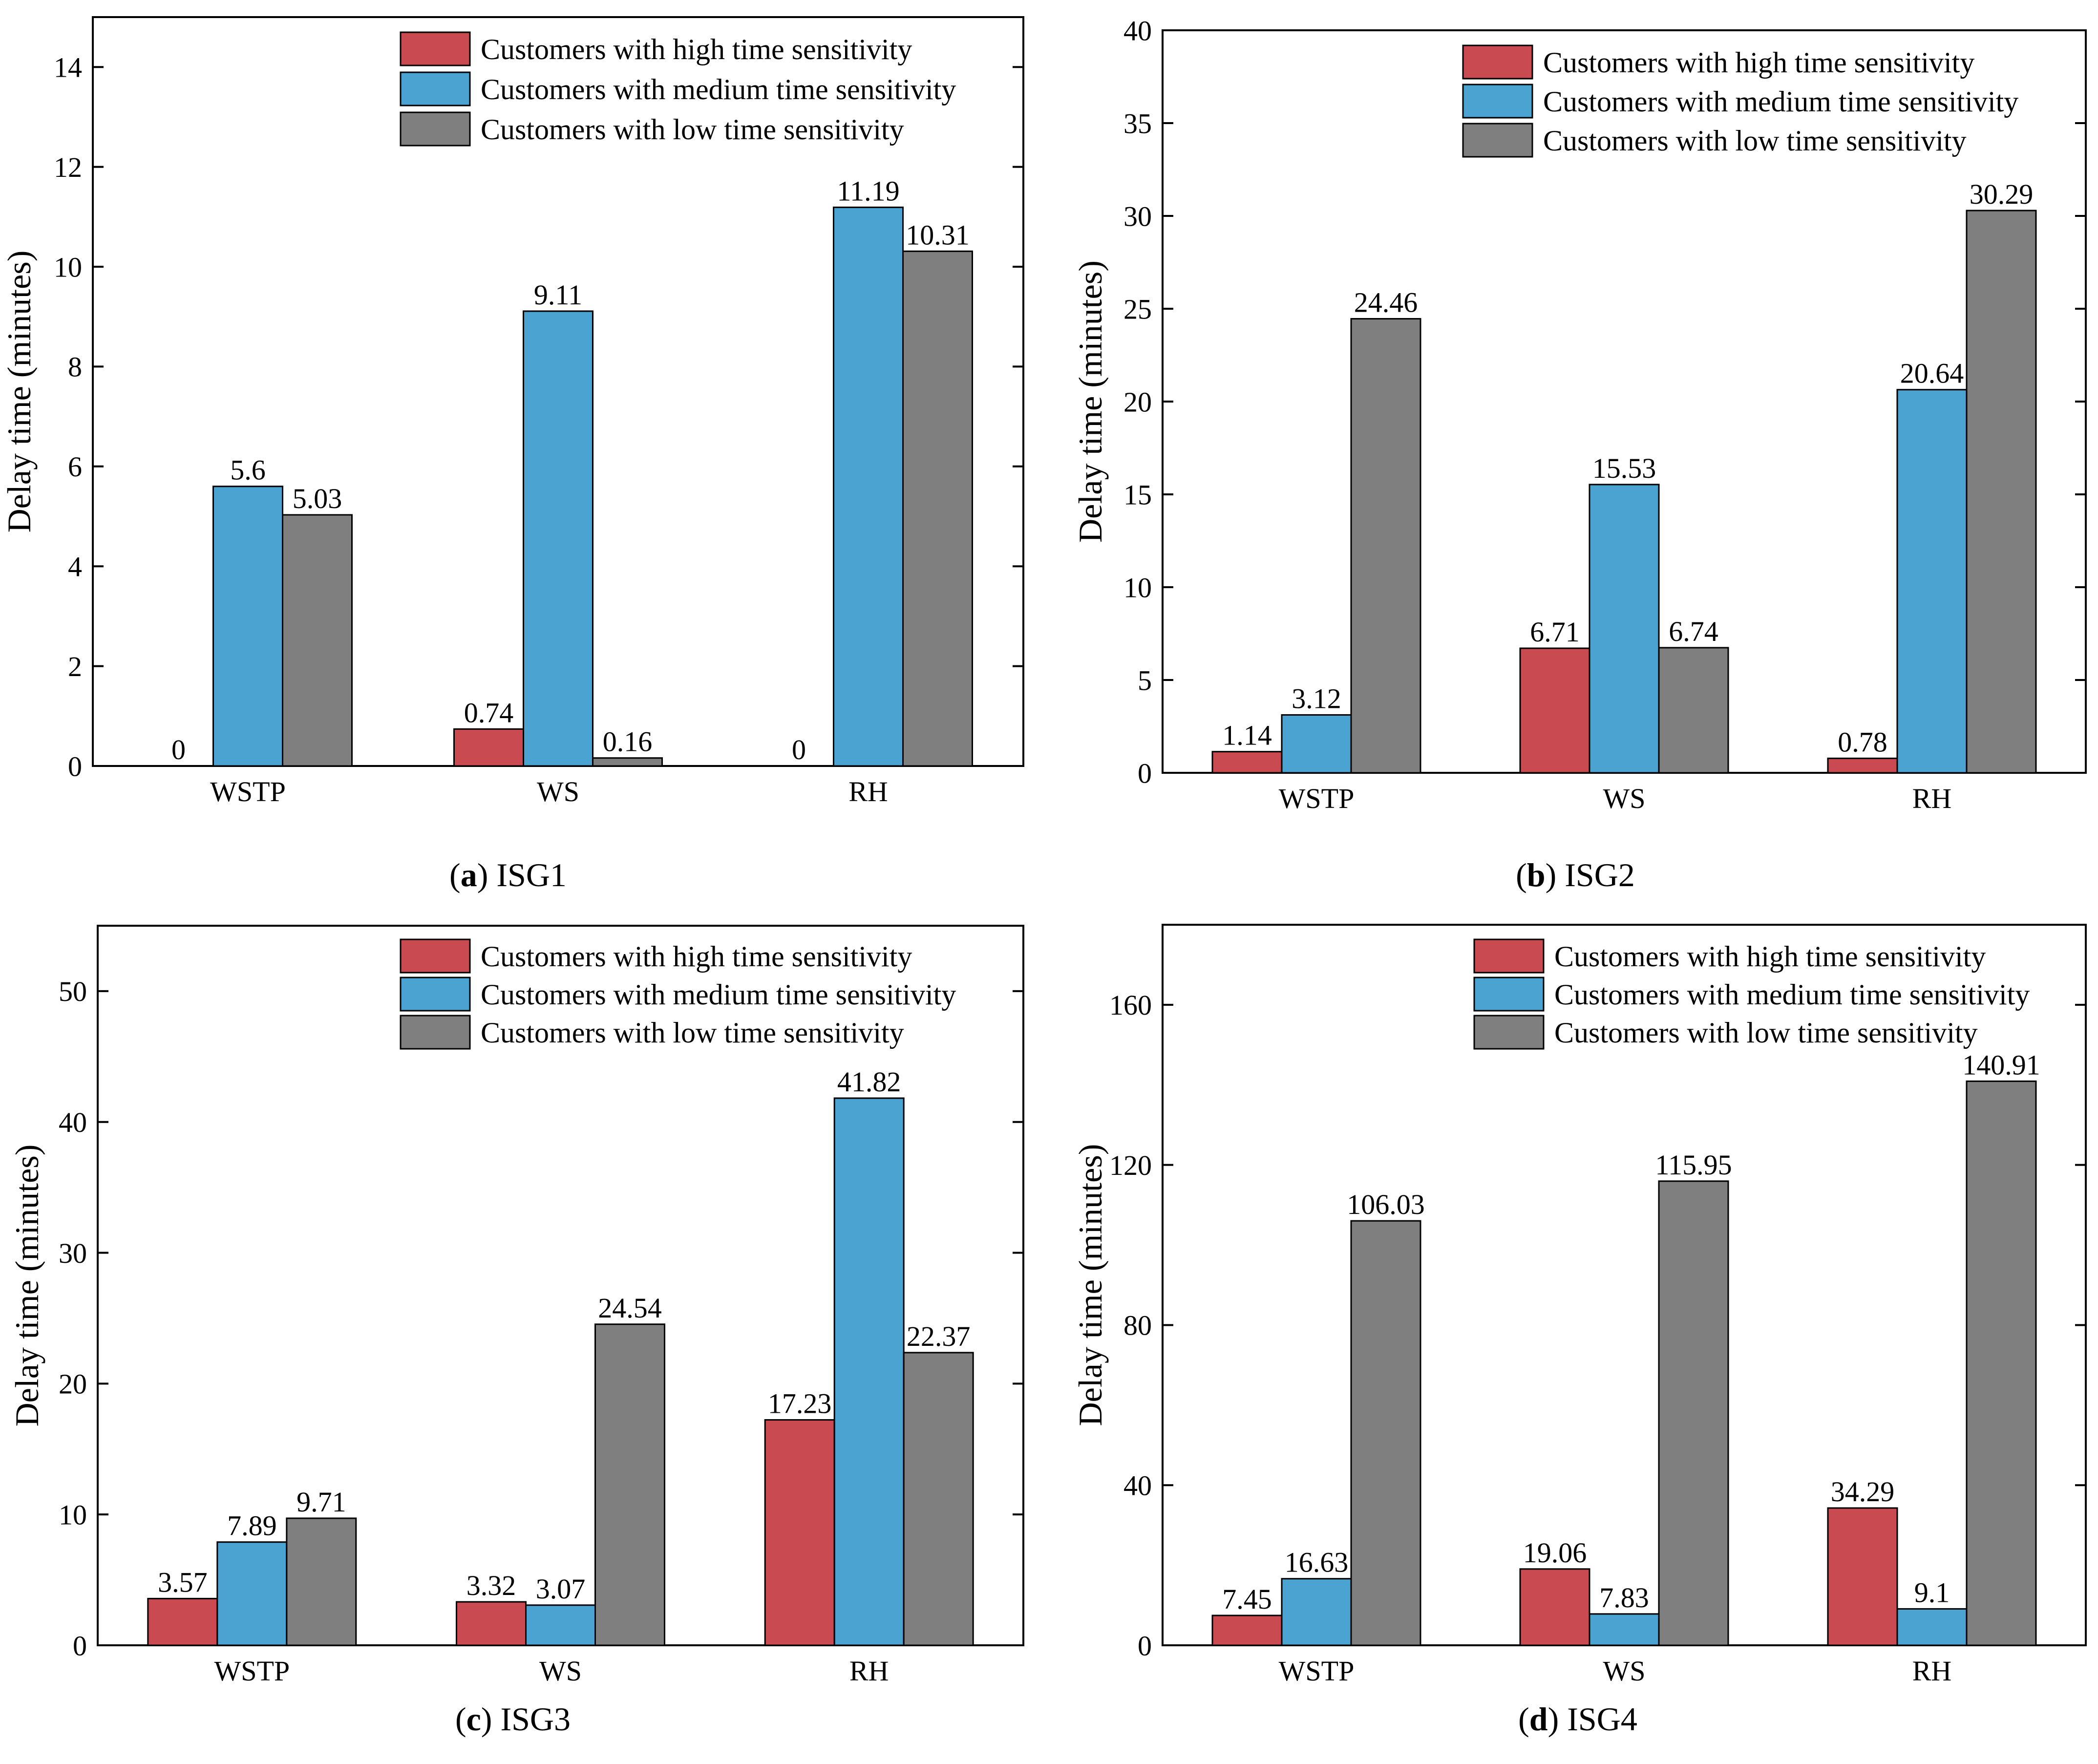 This screenshot has width=2098, height=1764. I want to click on data-label: 22.37, so click(939, 1336).